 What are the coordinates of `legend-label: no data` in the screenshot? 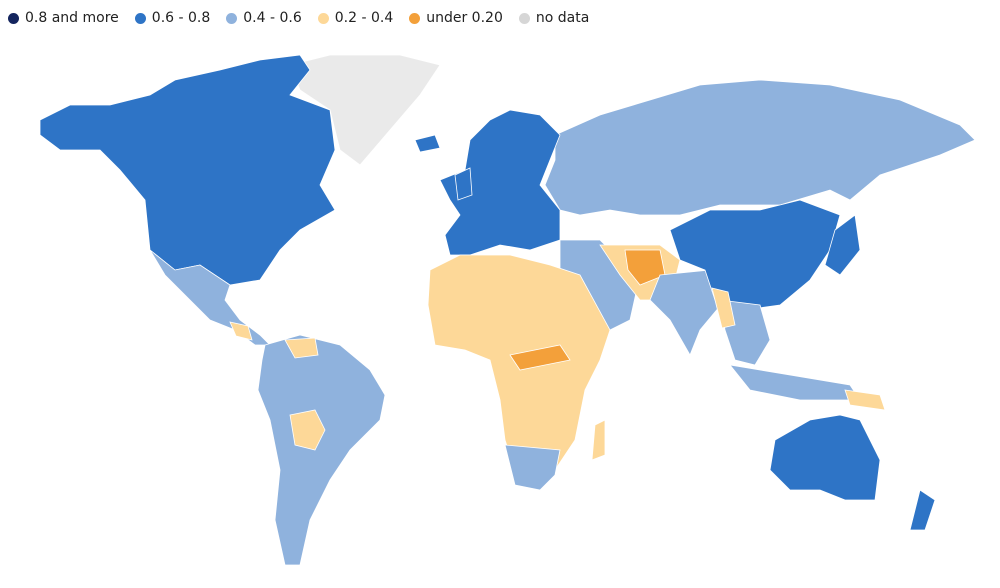 It's located at (562, 18).